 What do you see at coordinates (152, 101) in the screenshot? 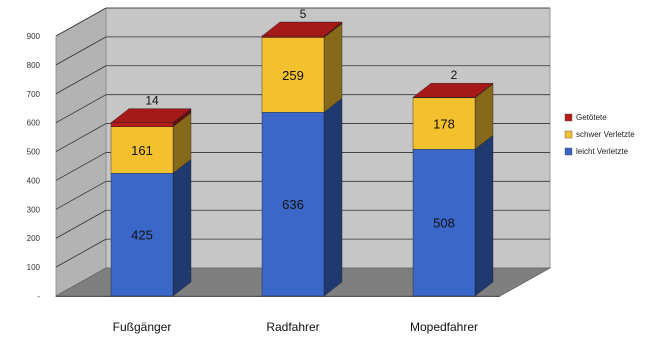
I see `data-label: 14` at bounding box center [152, 101].